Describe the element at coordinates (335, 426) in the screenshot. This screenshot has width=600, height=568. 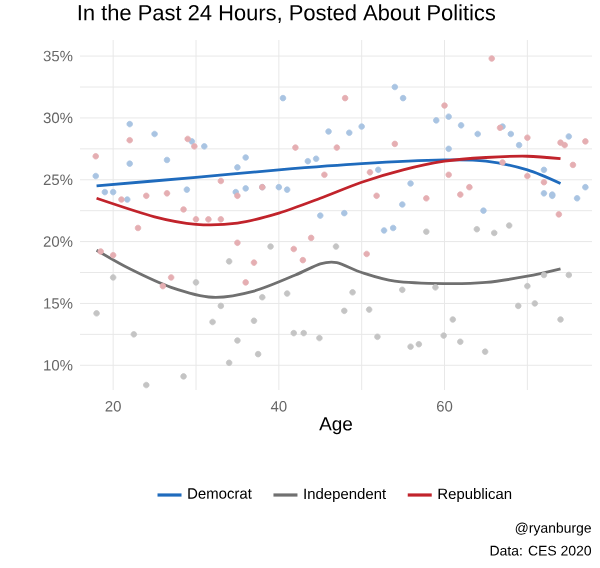
I see `x-axis-title: Age` at that location.